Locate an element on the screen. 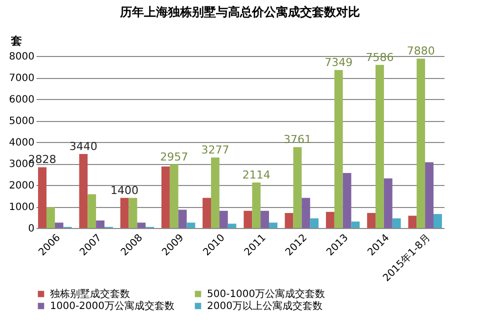  data-label: 7880 is located at coordinates (420, 51).